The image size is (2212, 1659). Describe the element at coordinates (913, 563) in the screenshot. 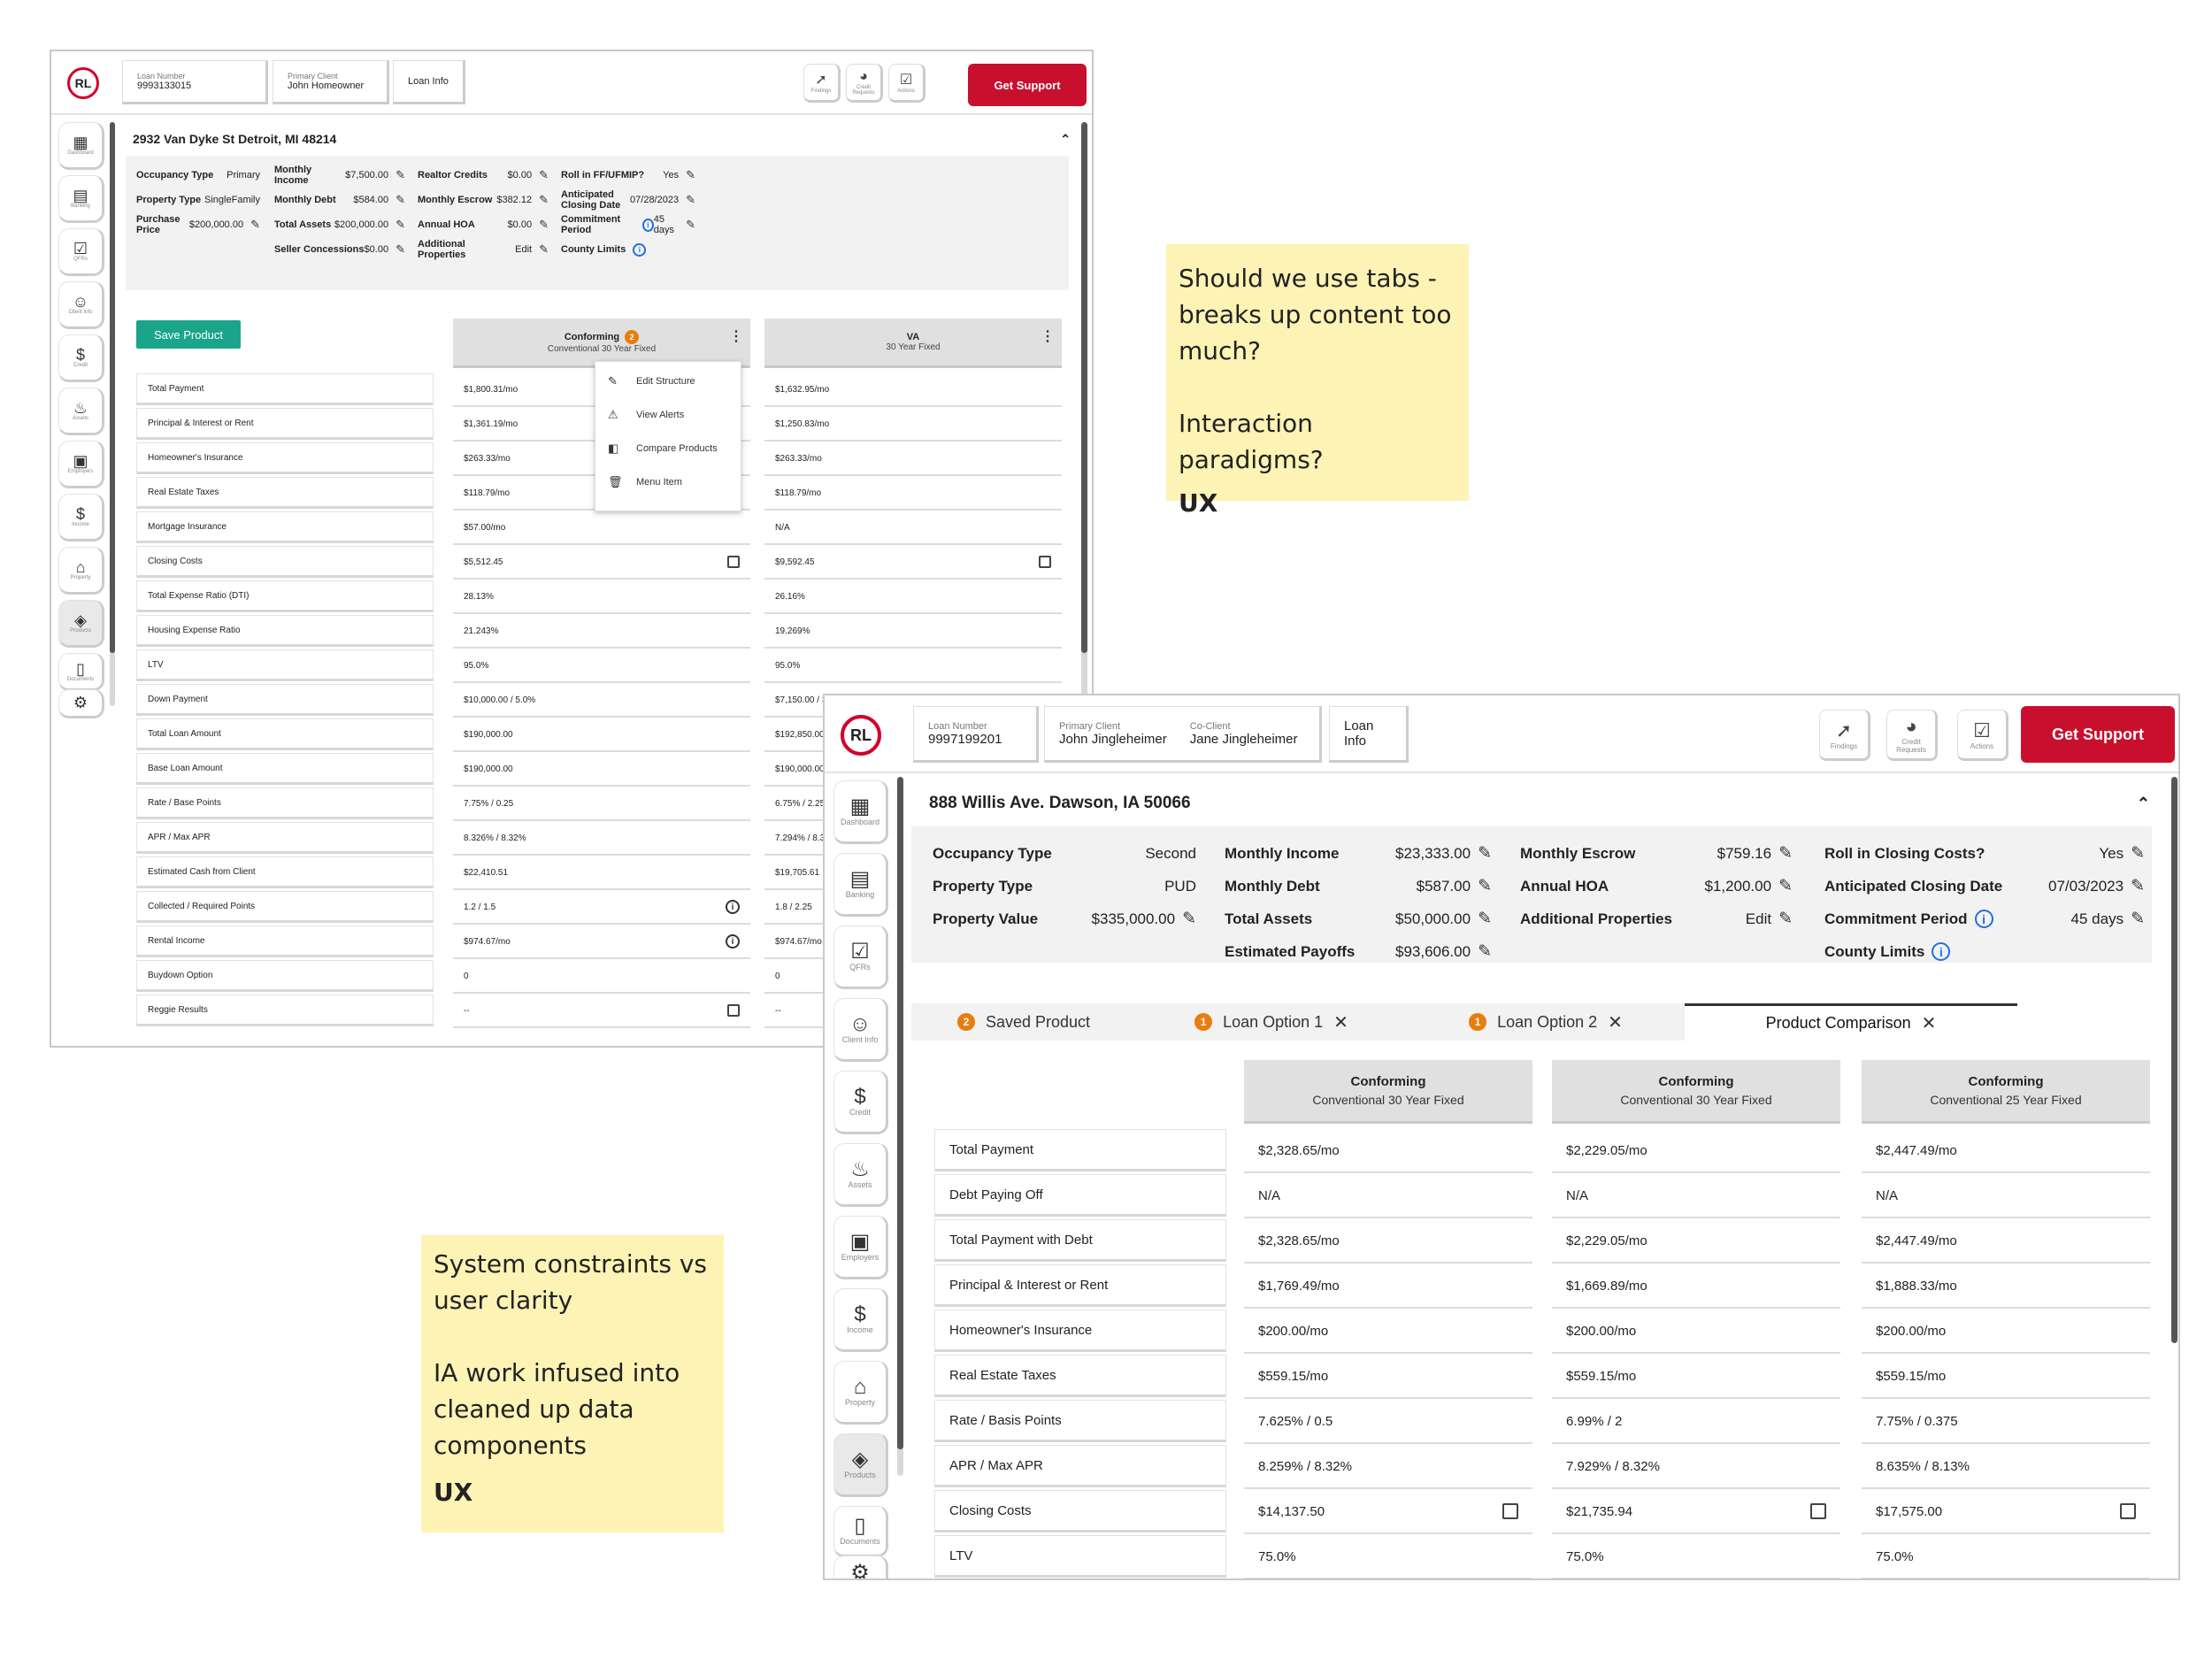

I see `row-value: $9,592.45` at that location.